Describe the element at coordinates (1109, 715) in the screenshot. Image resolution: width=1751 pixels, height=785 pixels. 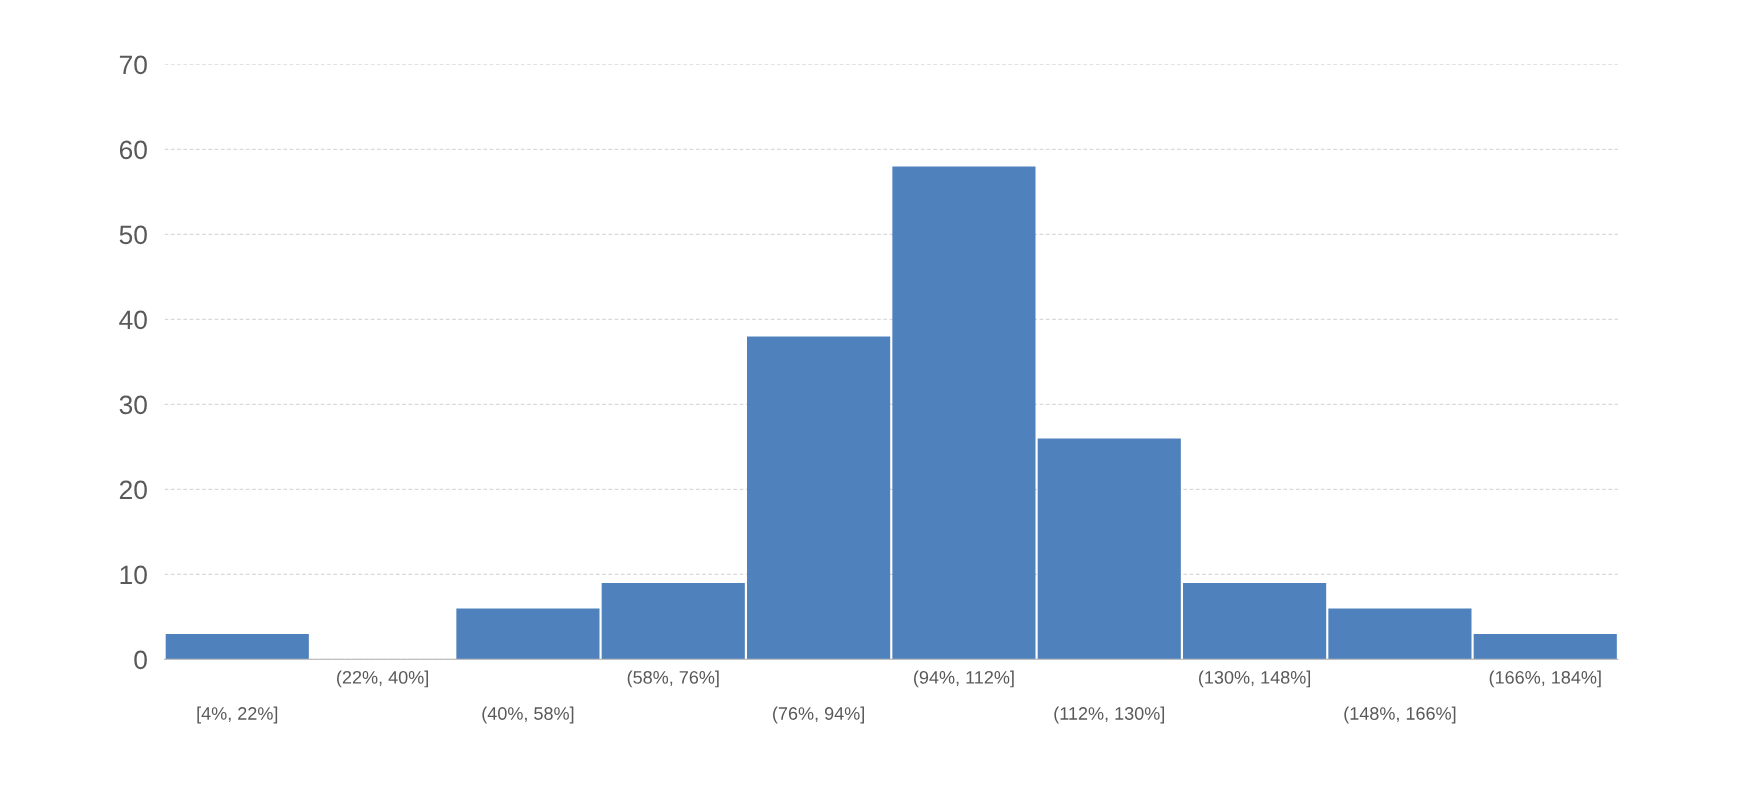
I see `x-tick-label: (112%, 130%]` at that location.